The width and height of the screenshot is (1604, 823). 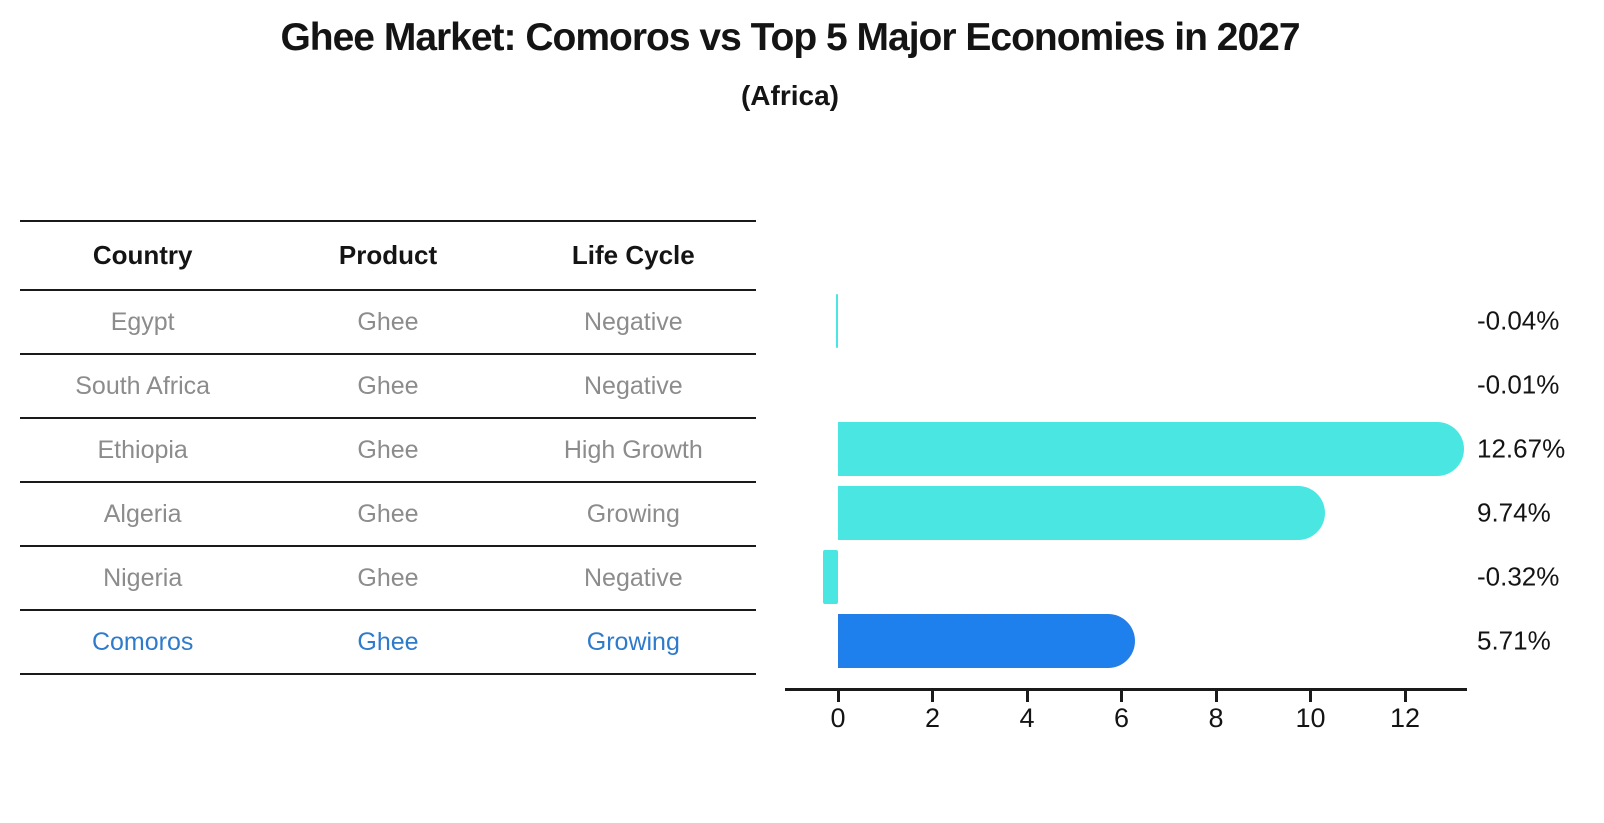 What do you see at coordinates (142, 321) in the screenshot?
I see `country-cell: Egypt` at bounding box center [142, 321].